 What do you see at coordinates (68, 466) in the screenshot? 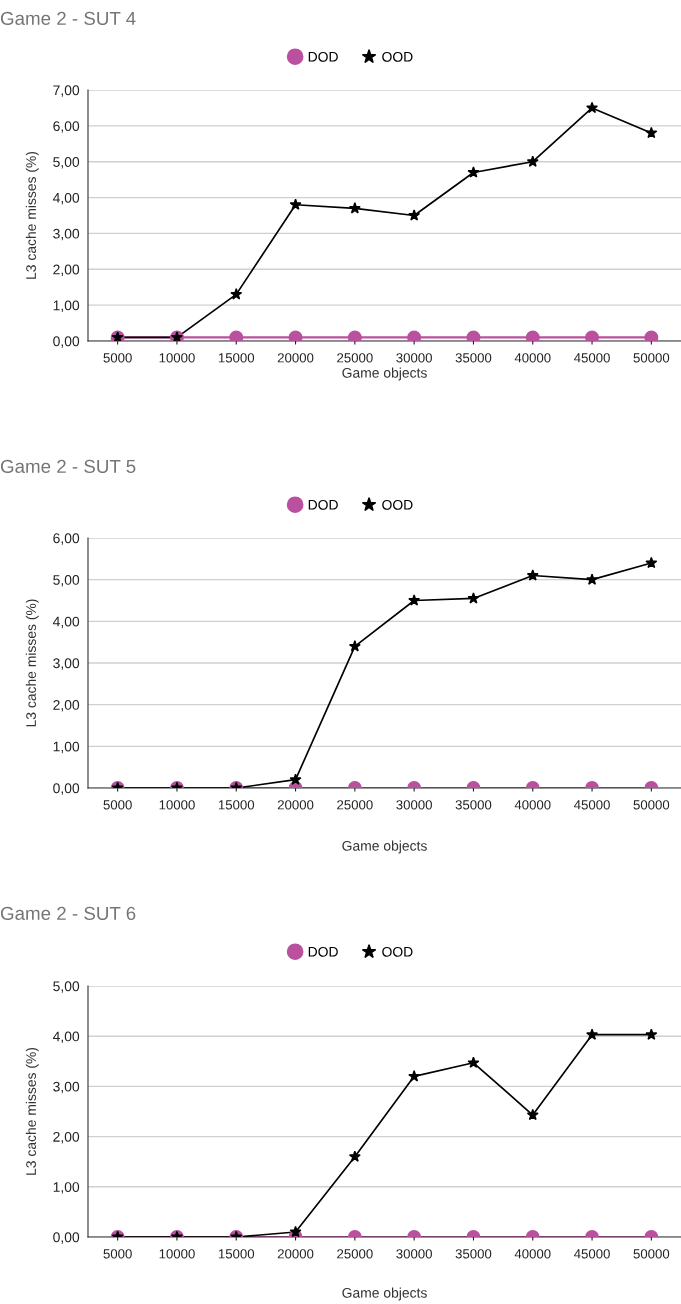
I see `chart-title: Game 2 - SUT 5` at bounding box center [68, 466].